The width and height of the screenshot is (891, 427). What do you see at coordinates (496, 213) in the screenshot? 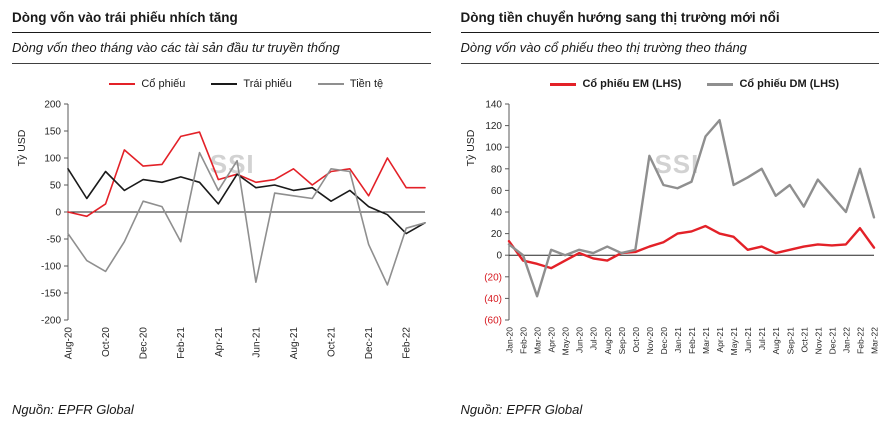
I see `svg-text: 40` at bounding box center [496, 213].